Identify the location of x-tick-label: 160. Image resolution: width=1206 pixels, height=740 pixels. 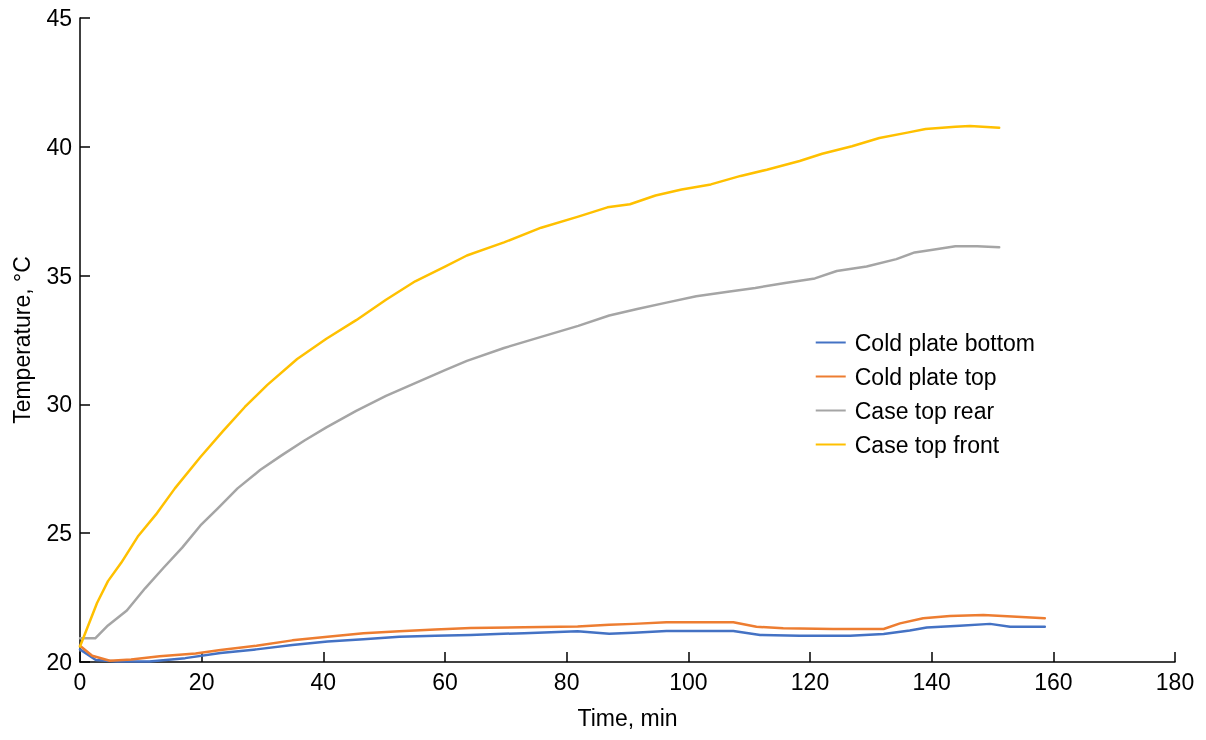
(1053, 681).